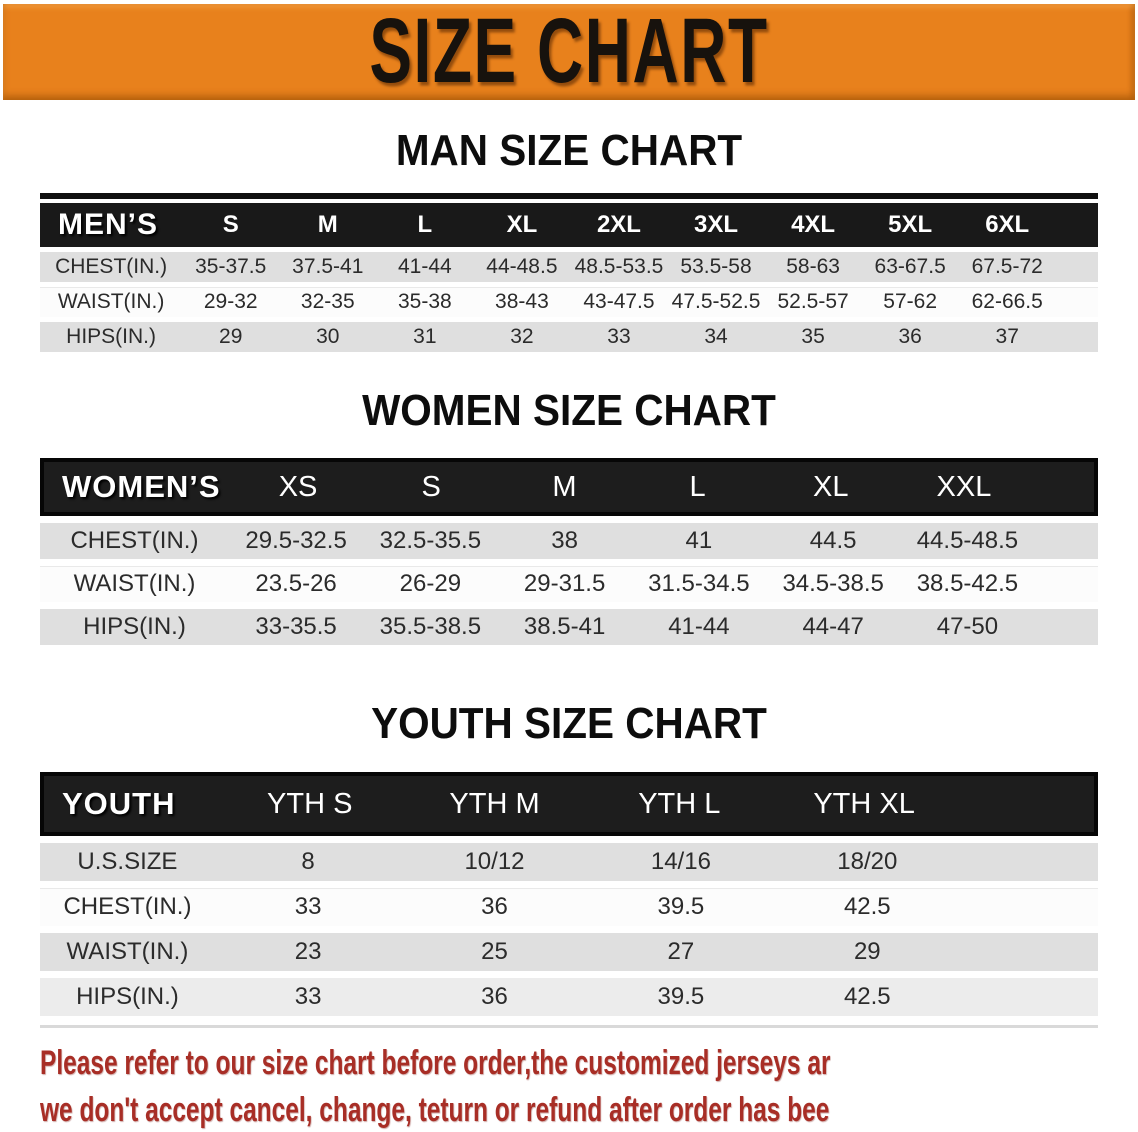 The width and height of the screenshot is (1138, 1132). What do you see at coordinates (864, 803) in the screenshot?
I see `column-header: YTH XL` at bounding box center [864, 803].